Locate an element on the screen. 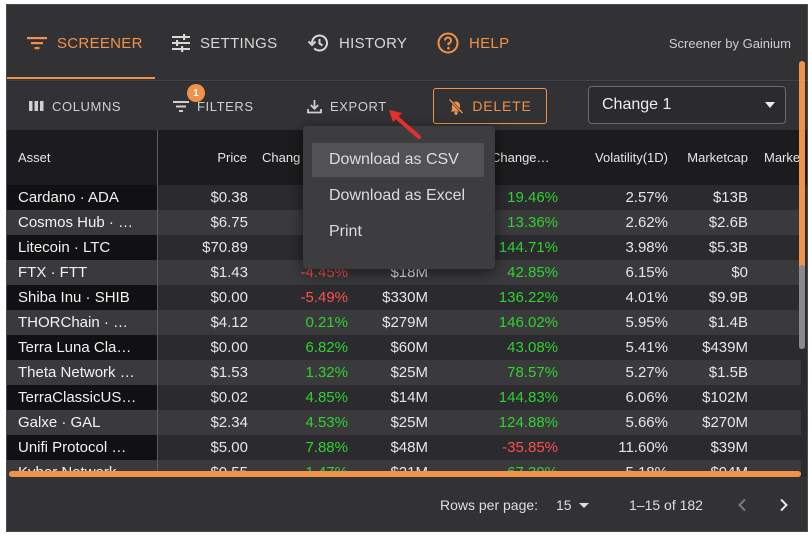 The width and height of the screenshot is (812, 538). header-volatility: Volatility(1D) is located at coordinates (631, 157).